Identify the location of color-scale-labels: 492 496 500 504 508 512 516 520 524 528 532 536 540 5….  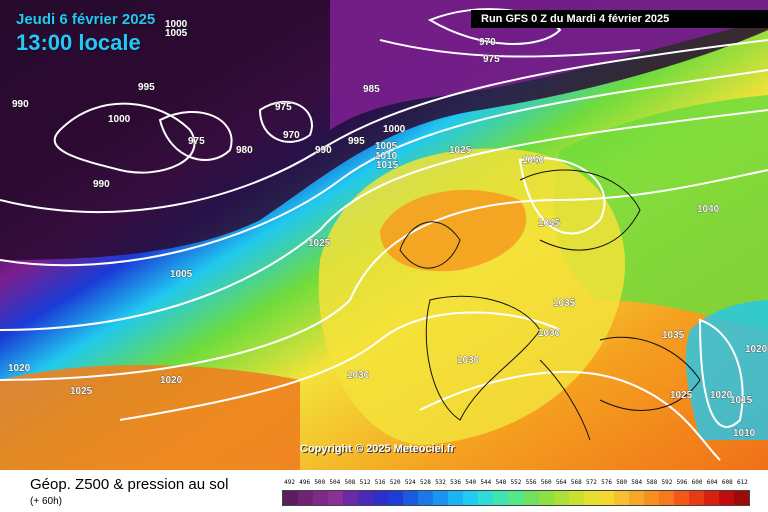
(516, 483).